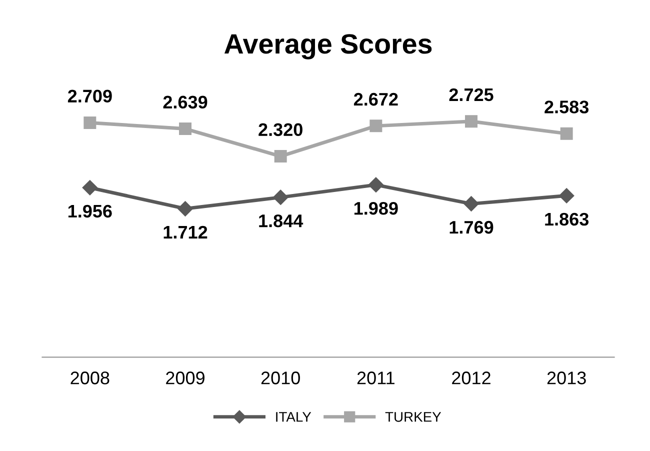  Describe the element at coordinates (566, 378) in the screenshot. I see `x-tick-label: 2013` at that location.